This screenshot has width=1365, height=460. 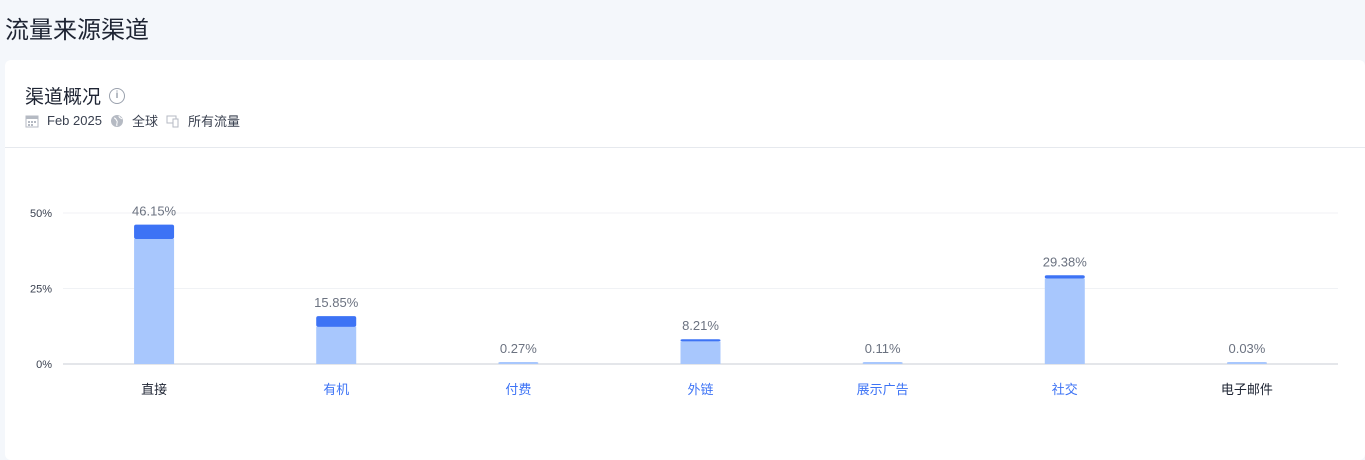 I want to click on traffic-filter: 所有流量, so click(x=213, y=121).